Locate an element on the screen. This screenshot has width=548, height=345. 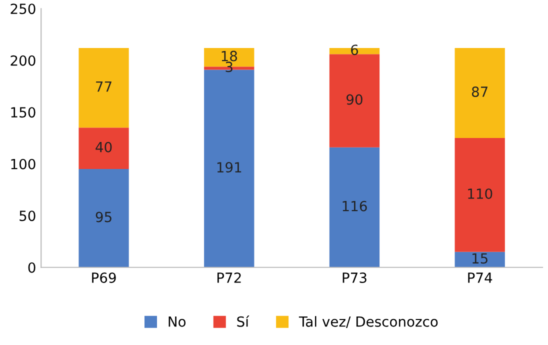
data-label: 90 is located at coordinates (354, 99).